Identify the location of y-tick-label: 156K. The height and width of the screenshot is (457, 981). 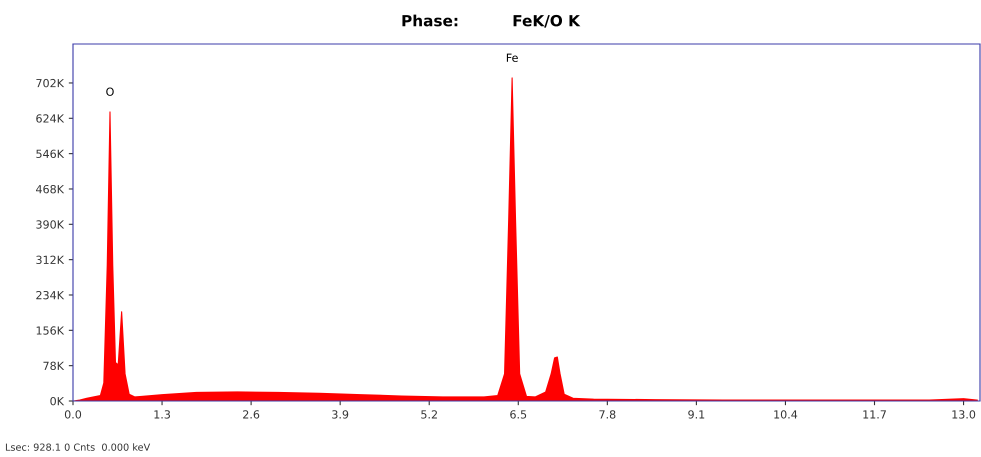
(50, 330).